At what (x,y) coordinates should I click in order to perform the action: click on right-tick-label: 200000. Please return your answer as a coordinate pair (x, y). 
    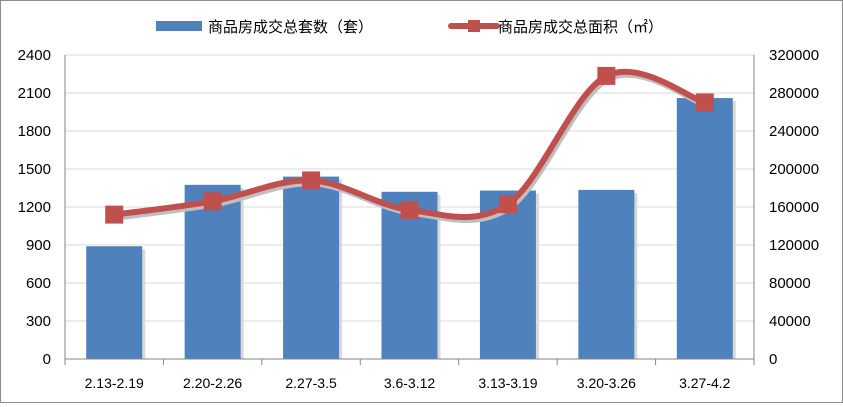
    Looking at the image, I should click on (794, 169).